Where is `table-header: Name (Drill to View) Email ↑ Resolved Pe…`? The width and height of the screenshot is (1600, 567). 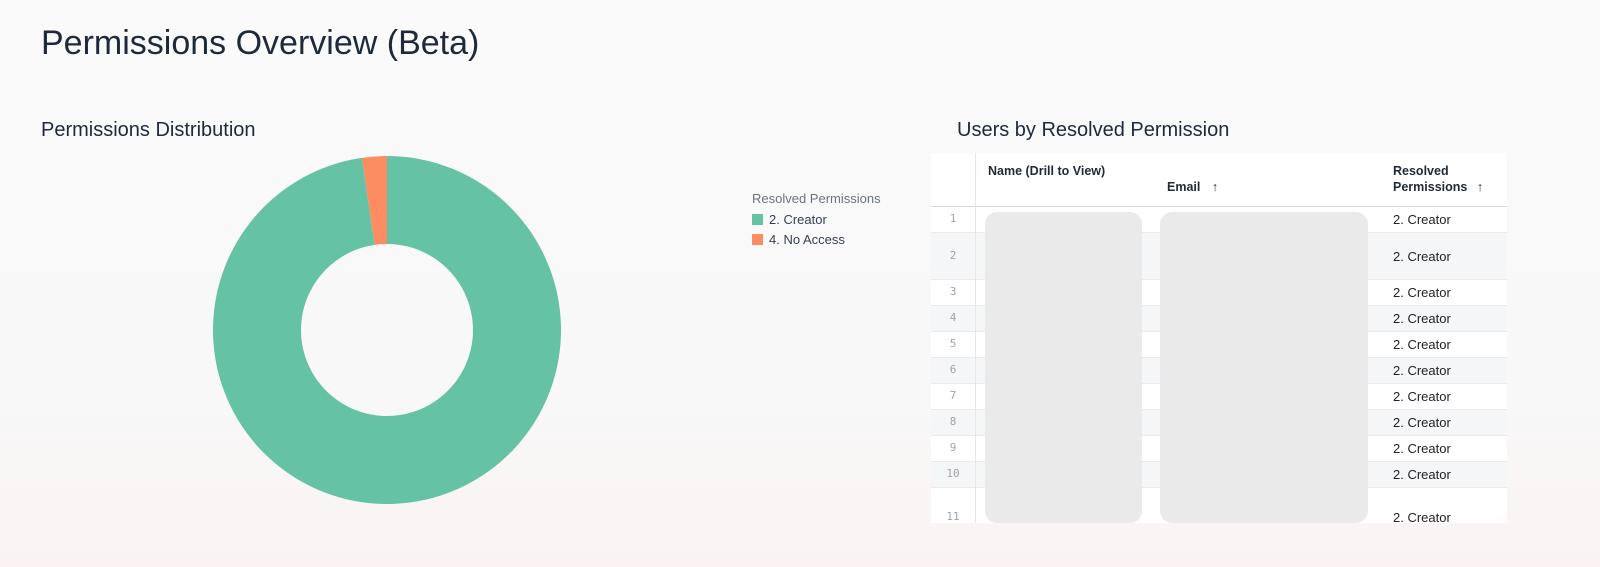
table-header: Name (Drill to View) Email ↑ Resolved Pe… is located at coordinates (1219, 180).